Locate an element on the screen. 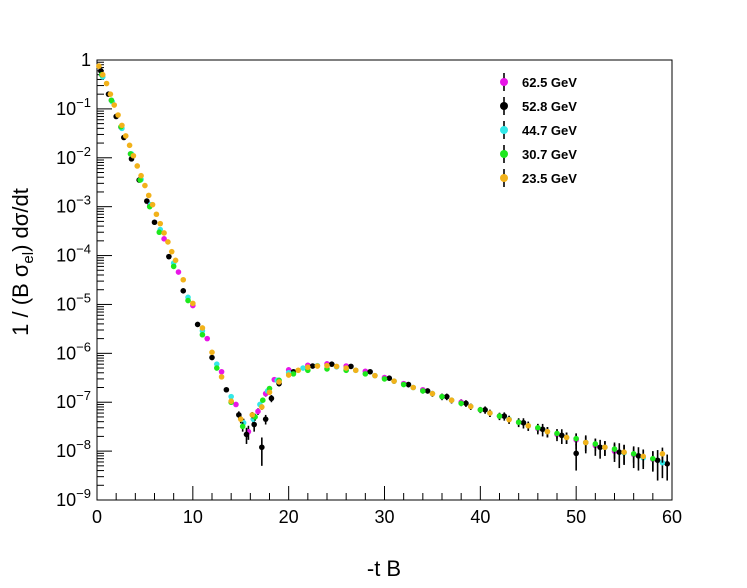  y-tick-exponent: −1 is located at coordinates (83, 102).